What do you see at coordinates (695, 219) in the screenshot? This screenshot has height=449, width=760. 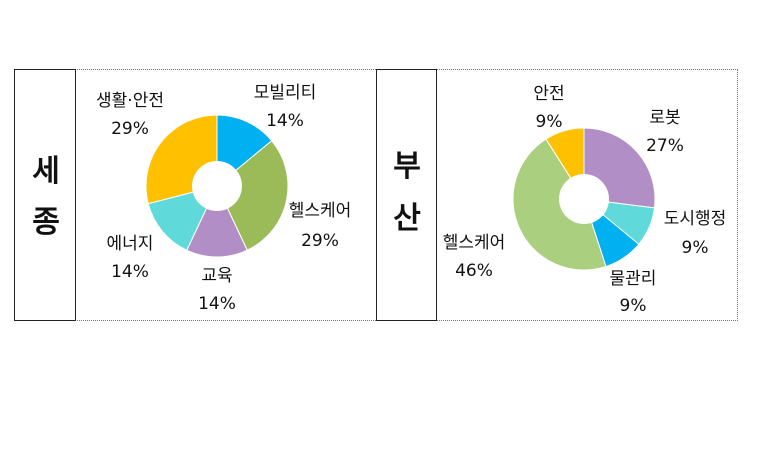 I see `slice-label: 도시행정` at bounding box center [695, 219].